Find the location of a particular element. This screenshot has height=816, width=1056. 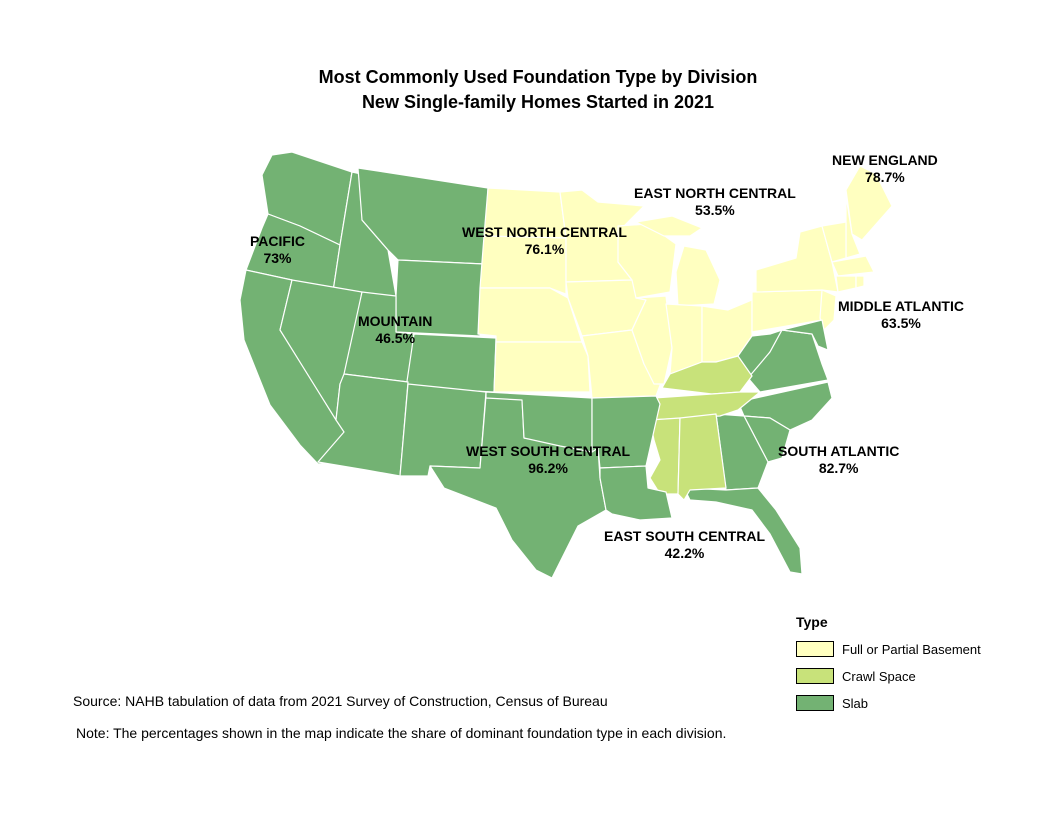

state-virginia is located at coordinates (788, 361).